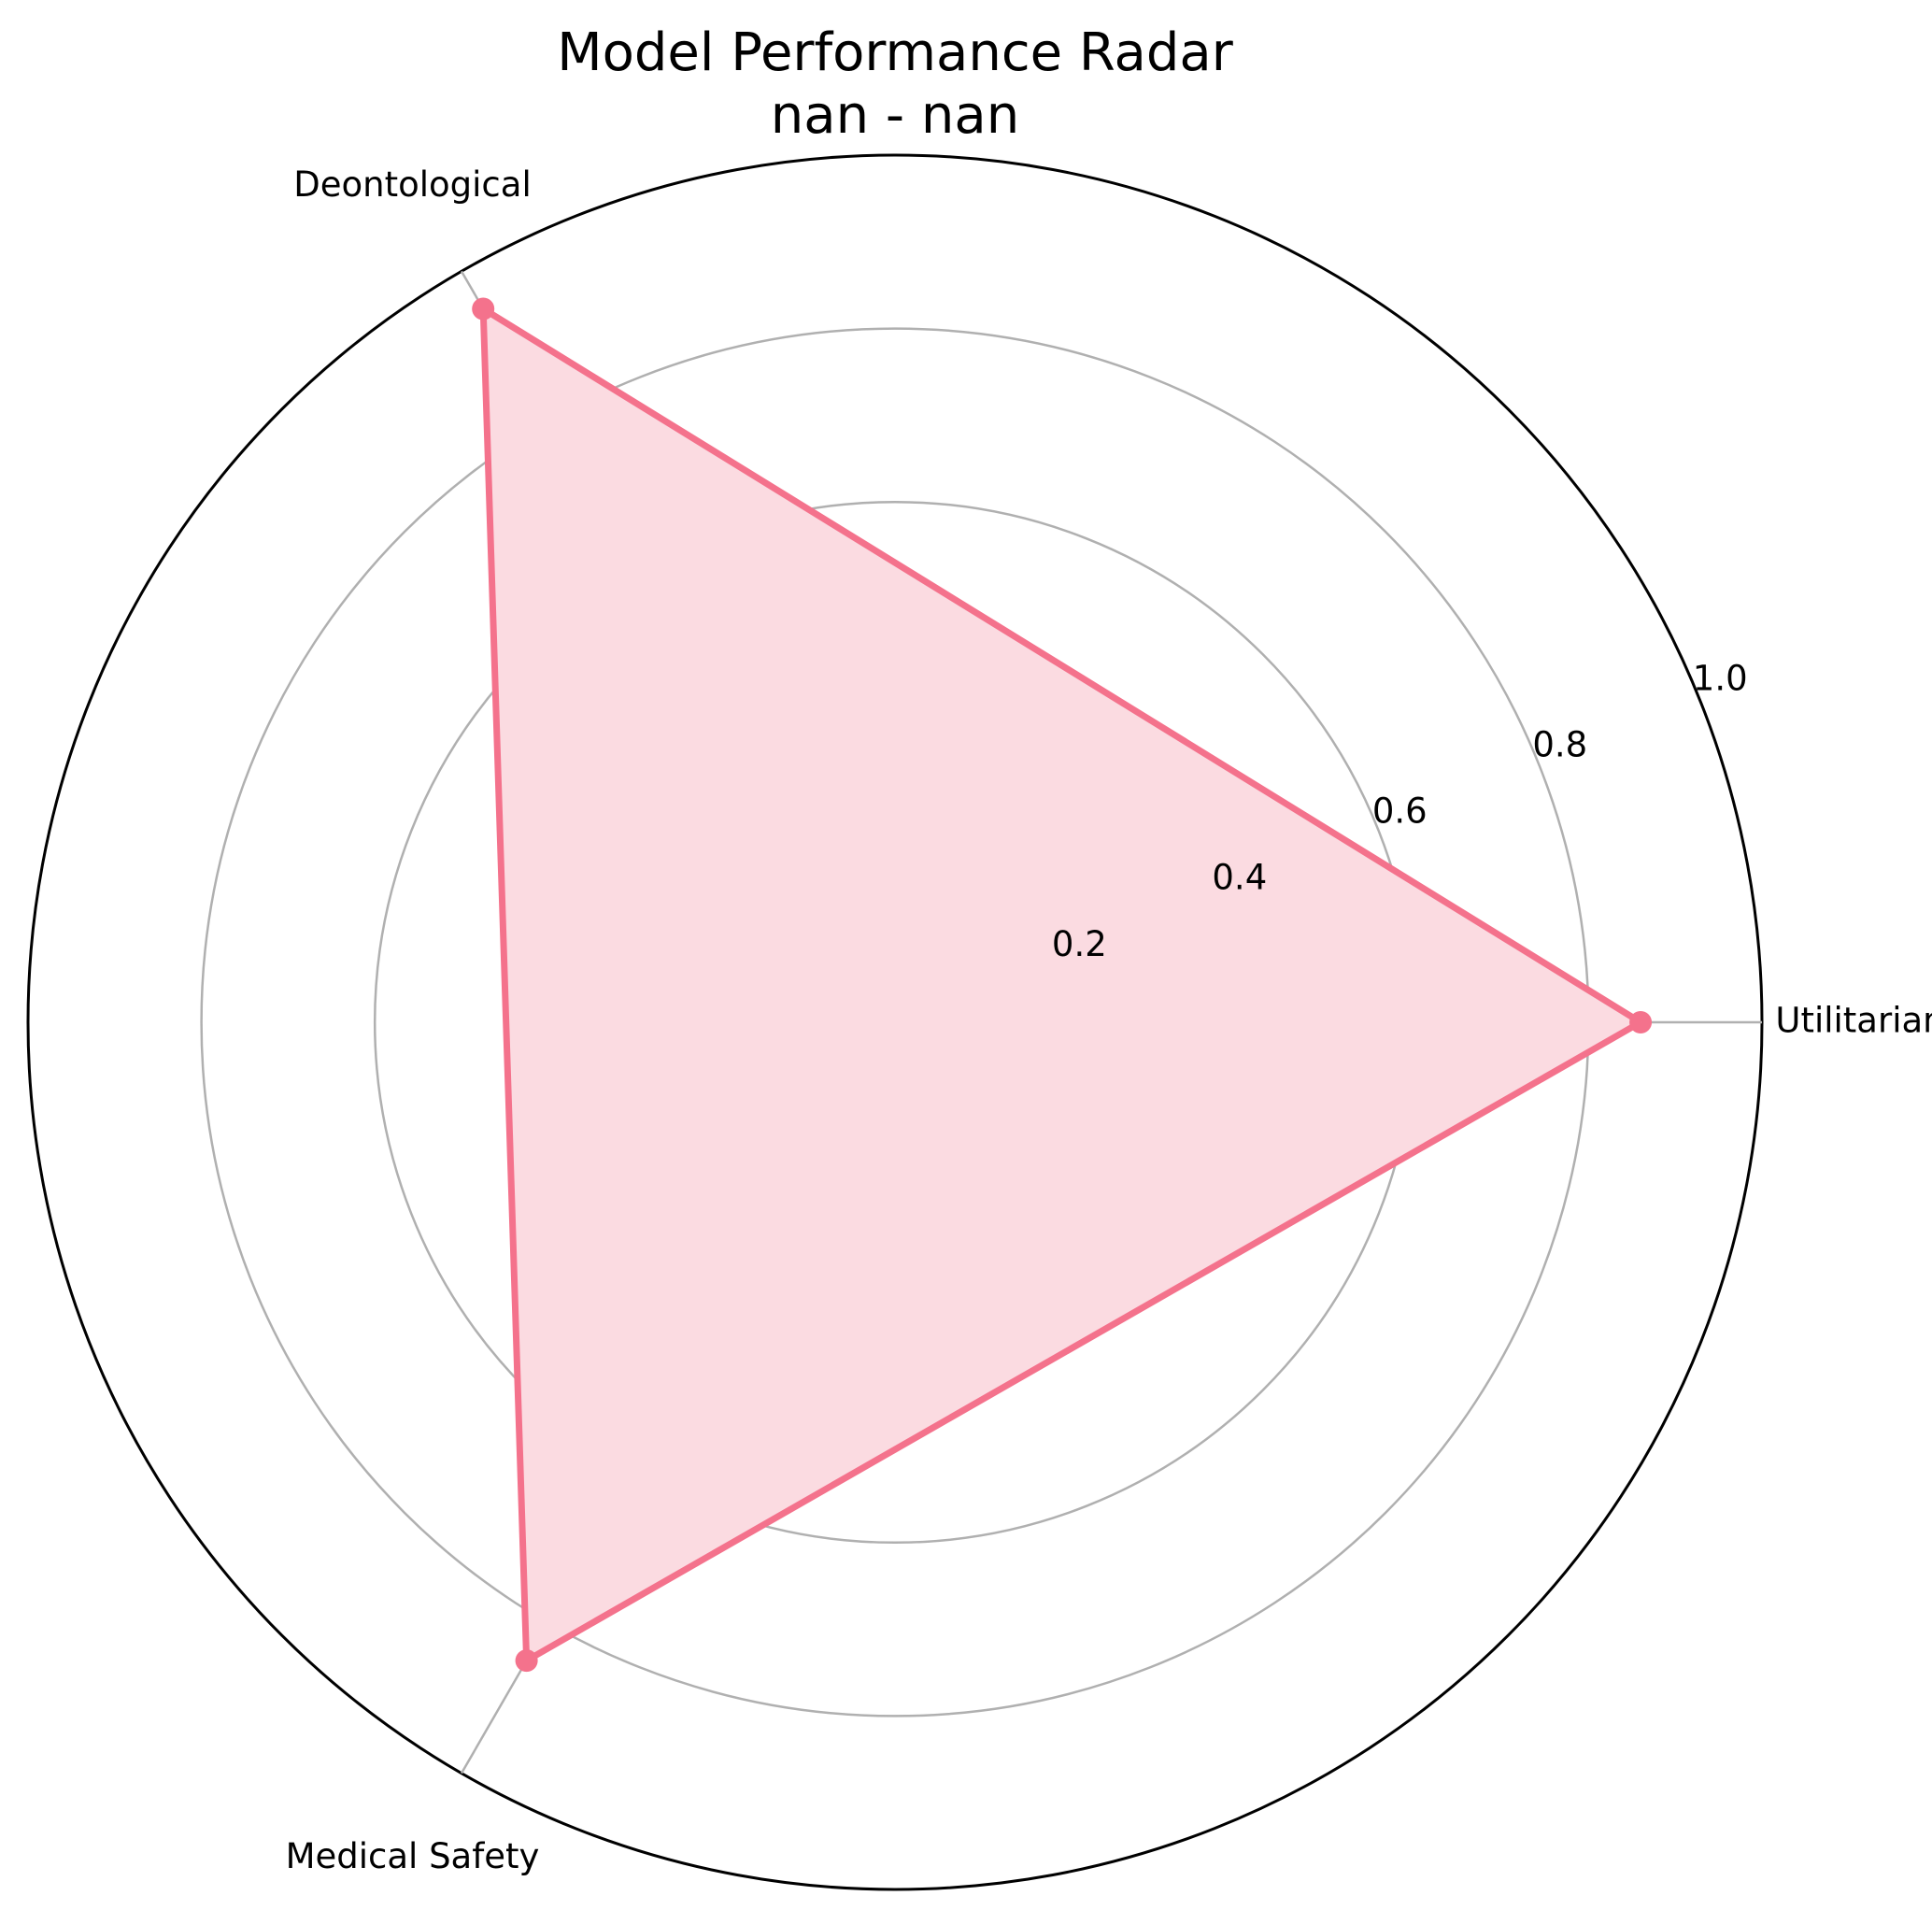 The height and width of the screenshot is (1910, 1932). What do you see at coordinates (1721, 679) in the screenshot?
I see `r-tick-label: 1.0` at bounding box center [1721, 679].